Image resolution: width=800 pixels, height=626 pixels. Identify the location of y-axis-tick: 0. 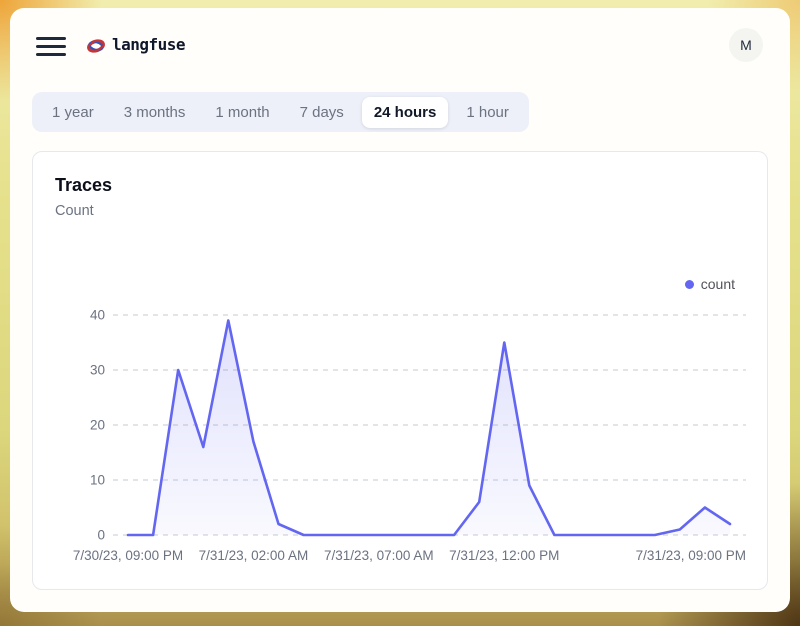
(101, 535).